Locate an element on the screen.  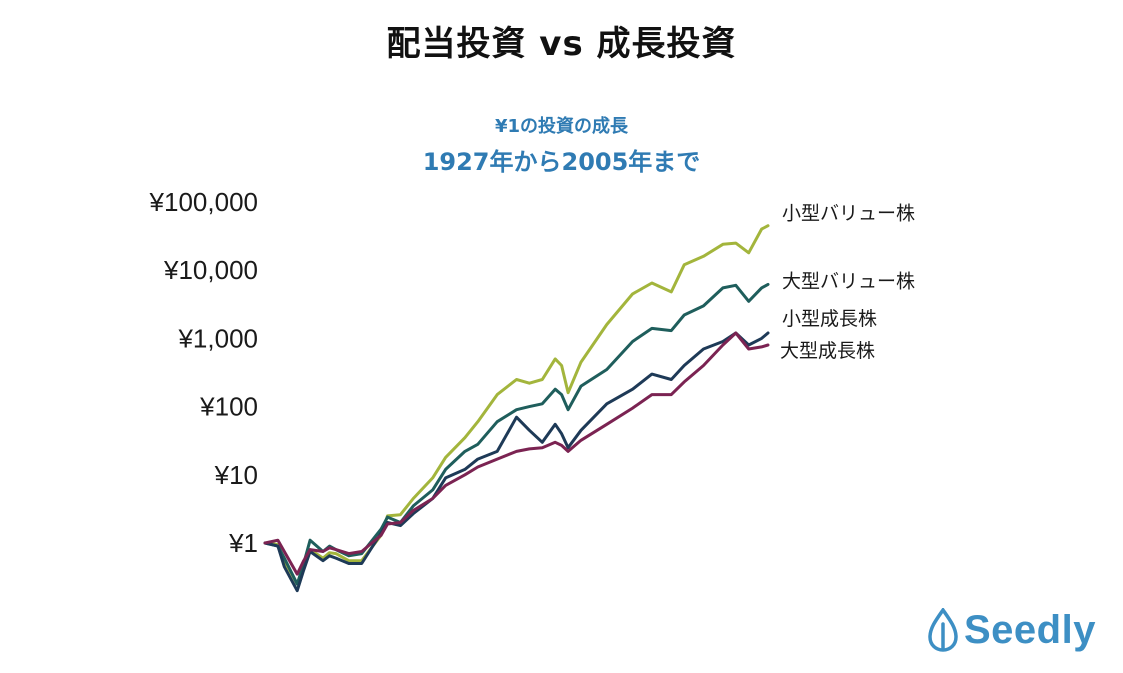
seed-logo-icon is located at coordinates (943, 630).